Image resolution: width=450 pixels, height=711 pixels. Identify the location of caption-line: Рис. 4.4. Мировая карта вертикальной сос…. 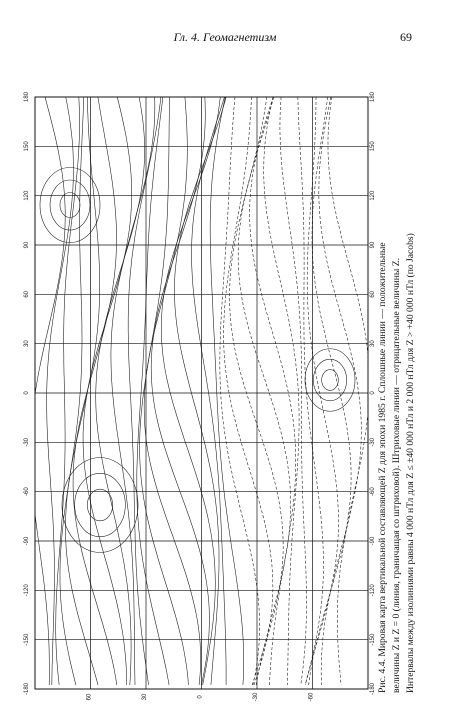
(382, 467).